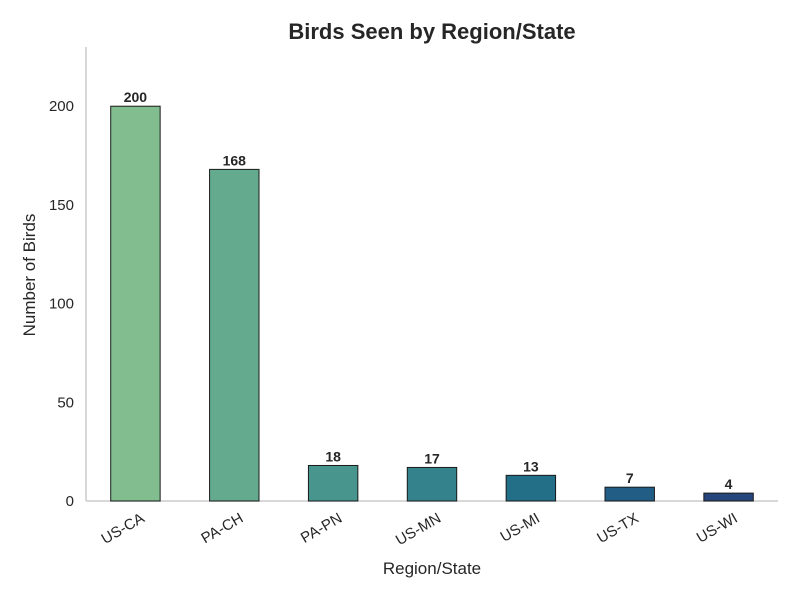 Image resolution: width=800 pixels, height=605 pixels. What do you see at coordinates (61, 304) in the screenshot?
I see `y-tick-label: 100` at bounding box center [61, 304].